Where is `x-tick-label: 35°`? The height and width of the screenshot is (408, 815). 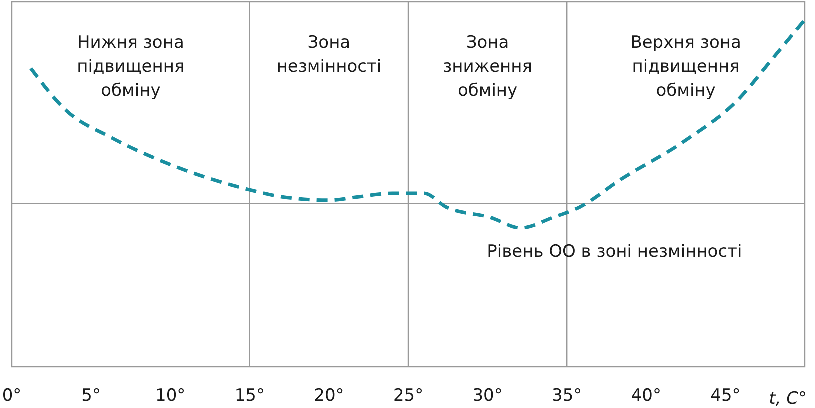
x-tick-label: 35° is located at coordinates (567, 396).